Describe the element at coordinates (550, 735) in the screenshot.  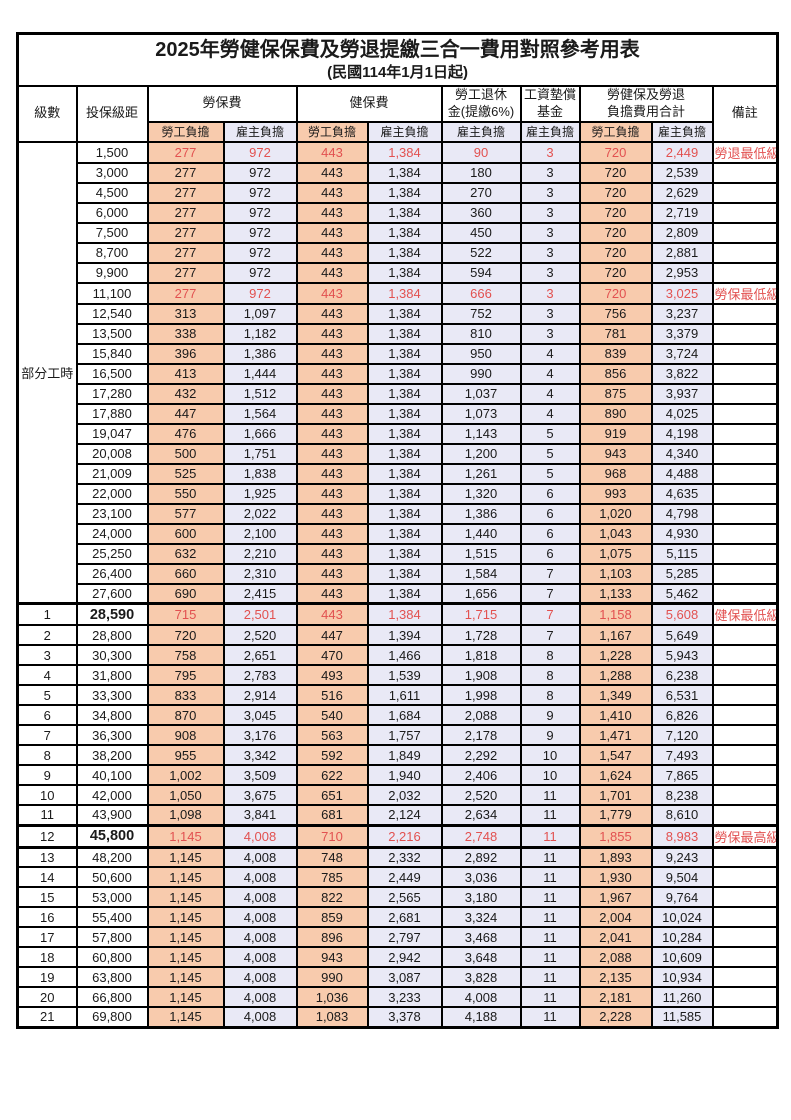
I see `cell-wage-fund-employer: 9` at that location.